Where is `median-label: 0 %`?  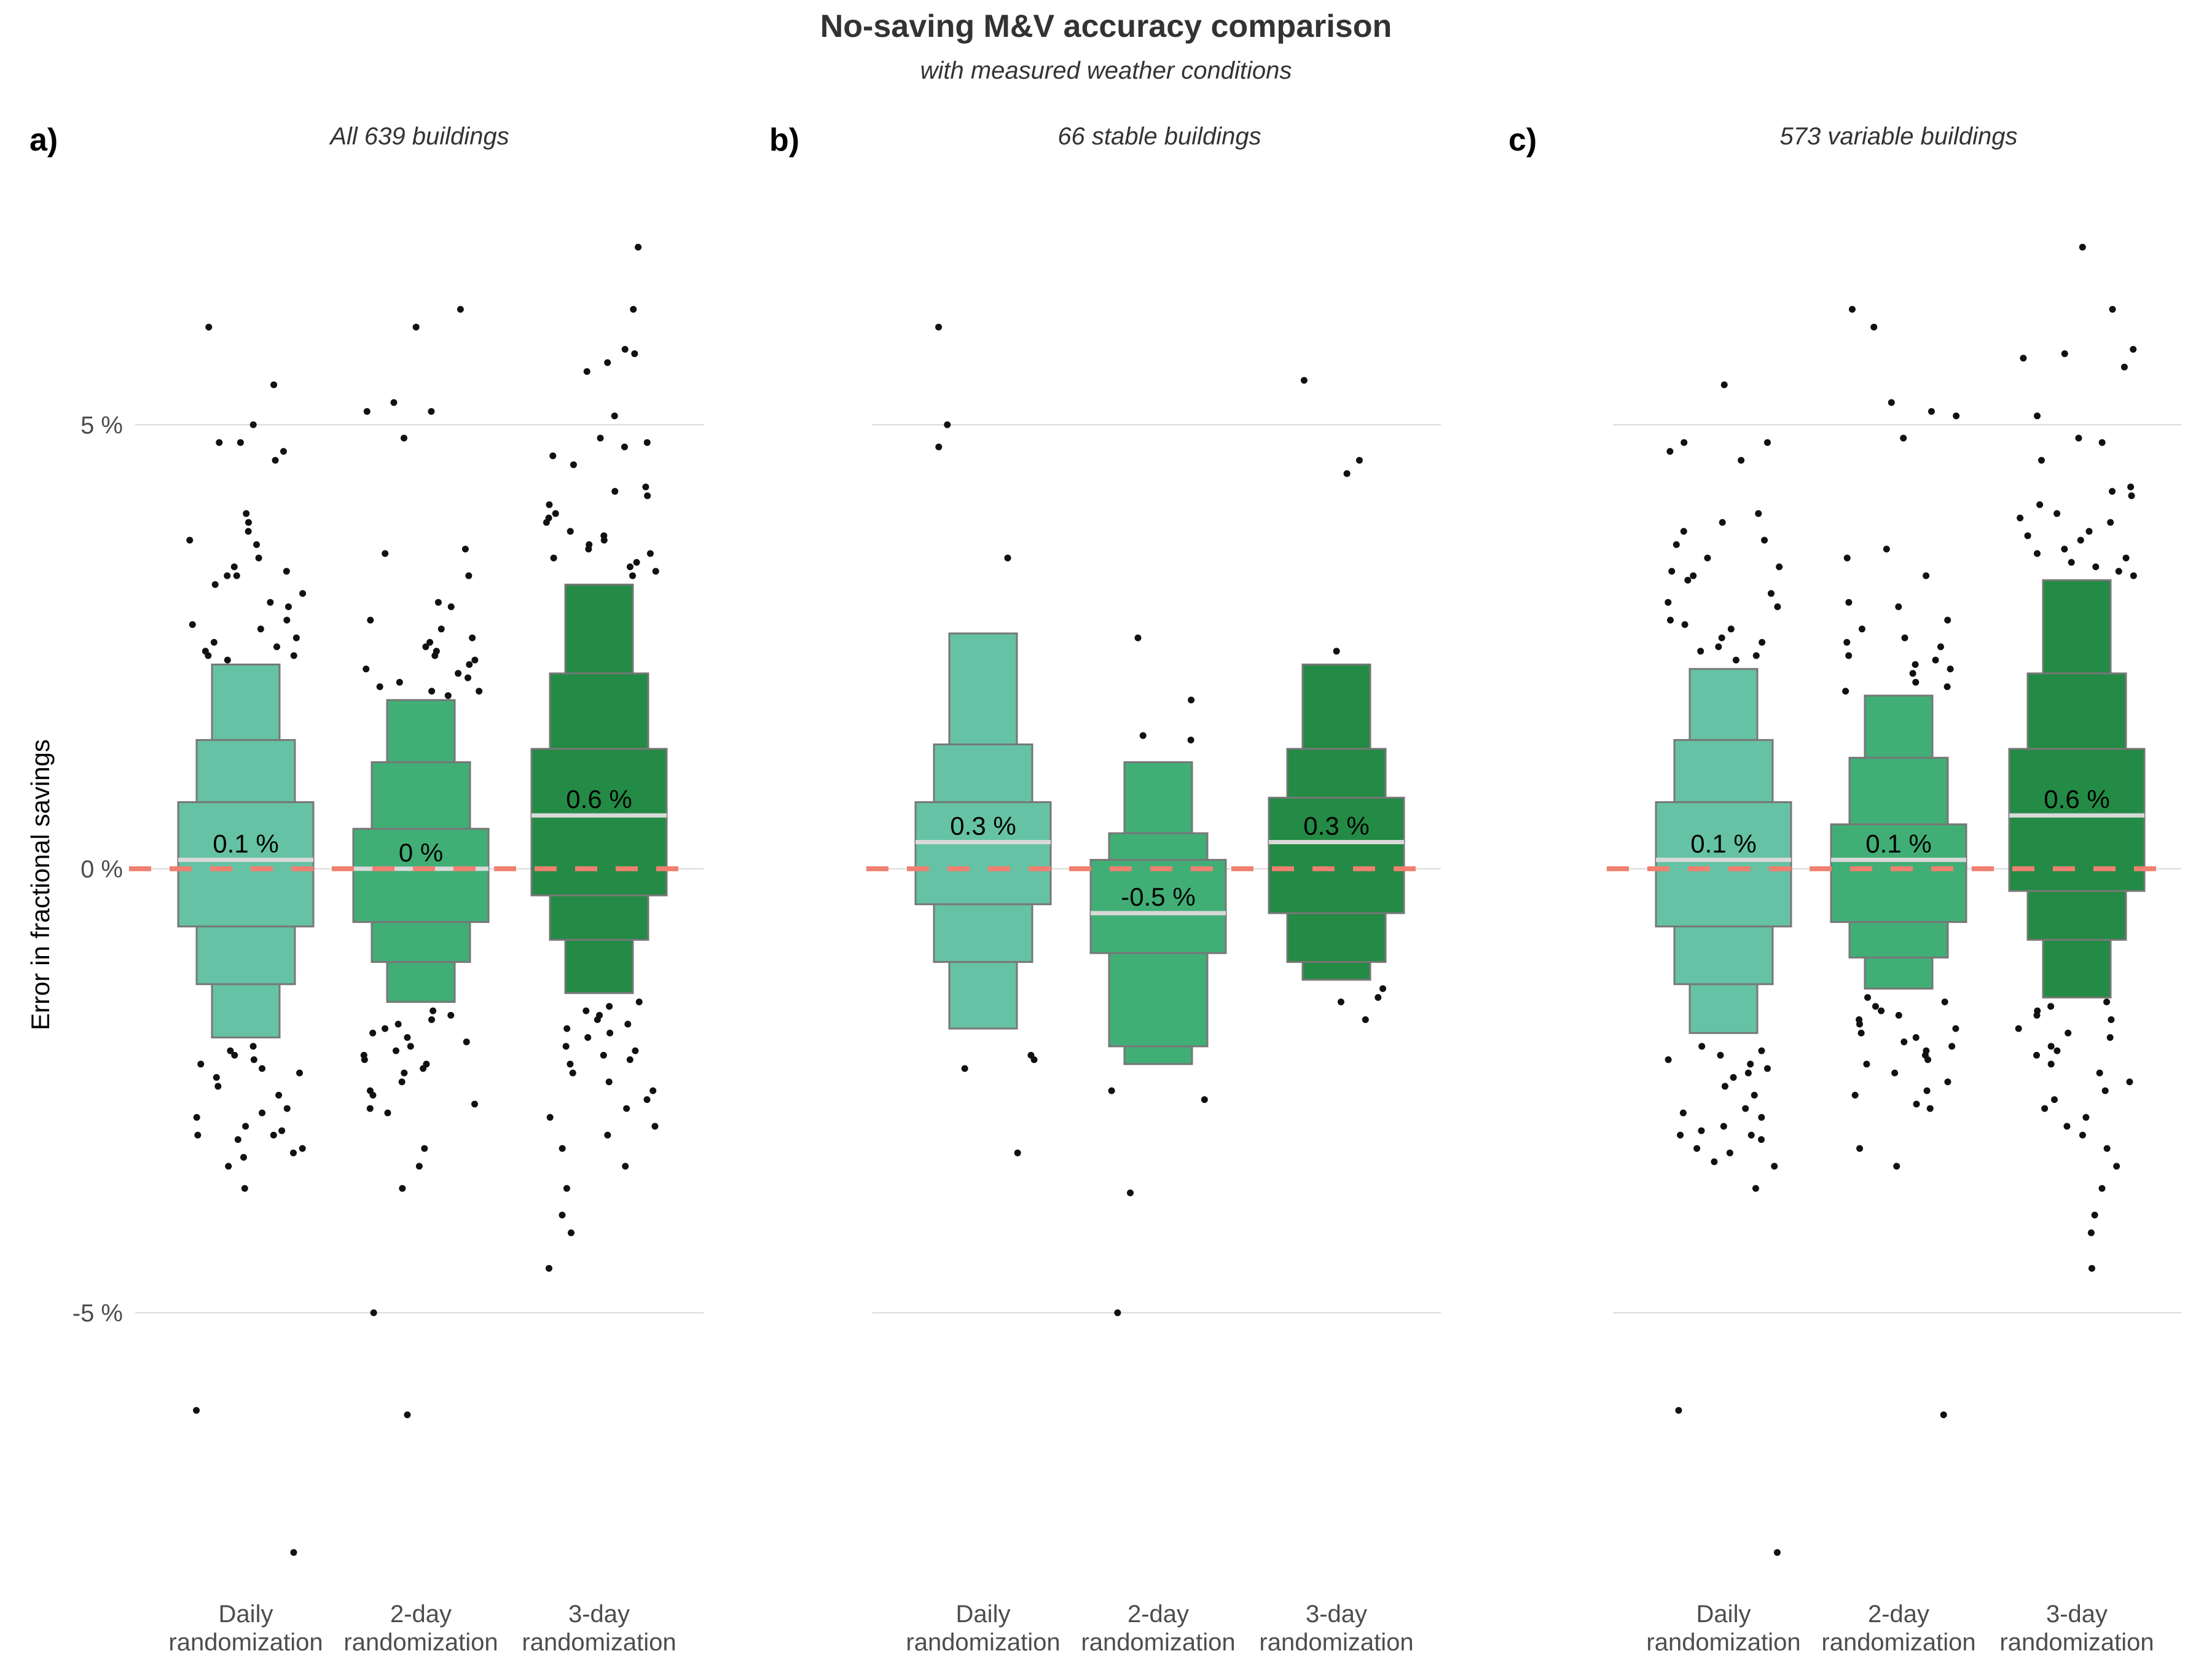
median-label: 0 % is located at coordinates (421, 852).